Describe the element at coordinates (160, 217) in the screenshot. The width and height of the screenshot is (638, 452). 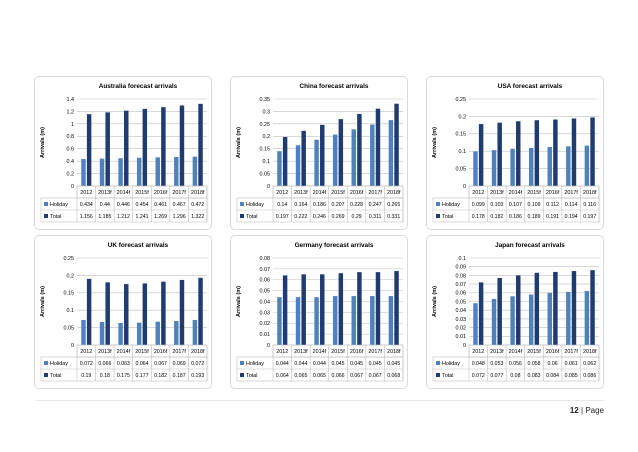
I see `data-cell: 1.269` at that location.